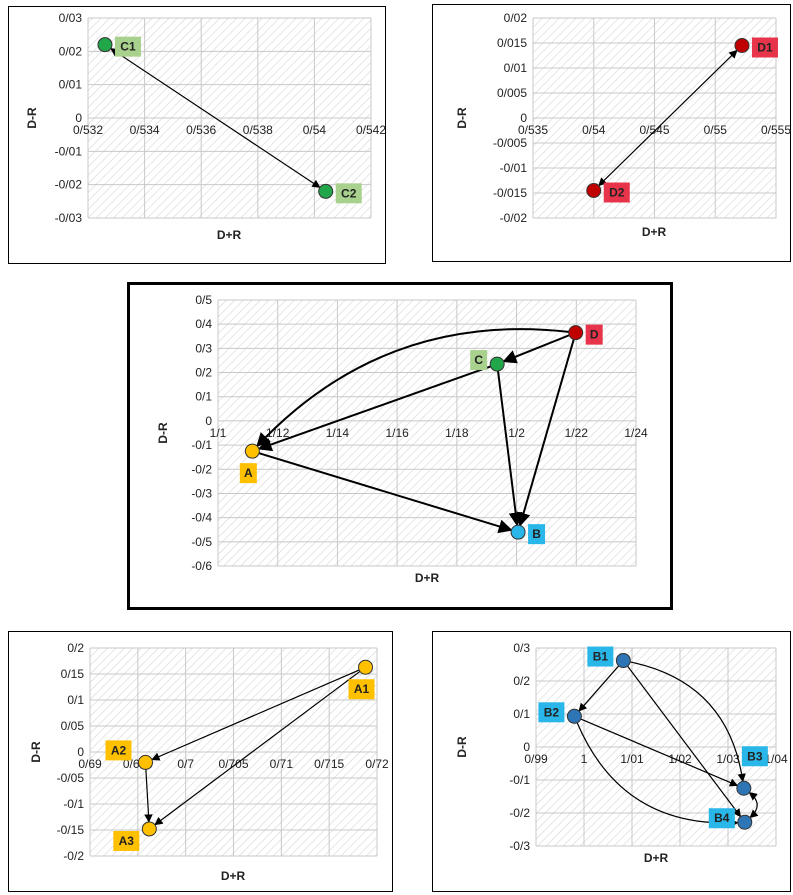  I want to click on point-C1, so click(105, 45).